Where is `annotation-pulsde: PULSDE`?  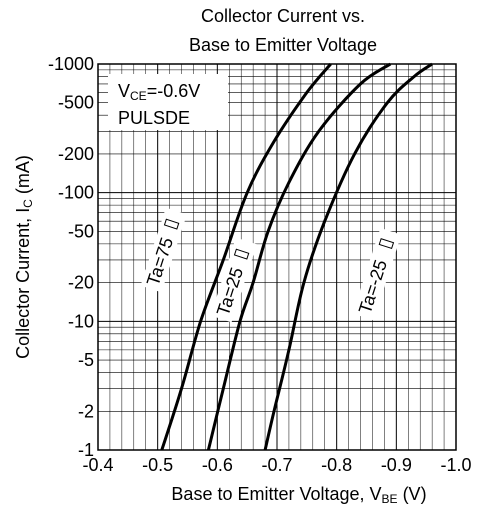 annotation-pulsde: PULSDE is located at coordinates (154, 118).